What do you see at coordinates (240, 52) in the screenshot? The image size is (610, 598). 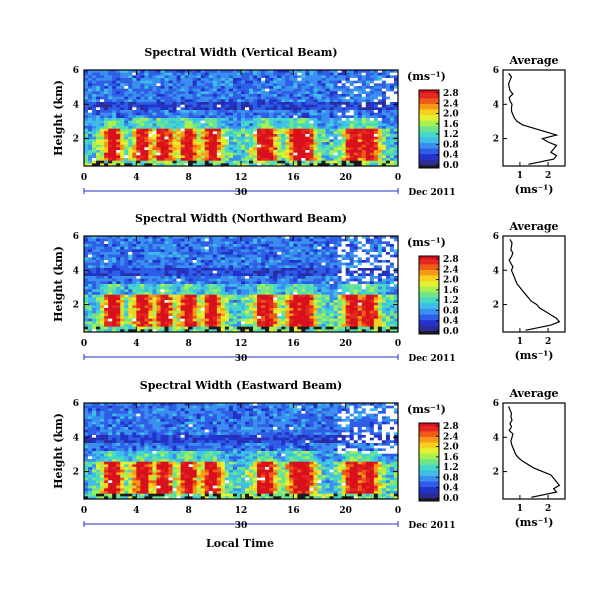 I see `panel-title: Spectral Width (Vertical Beam)` at bounding box center [240, 52].